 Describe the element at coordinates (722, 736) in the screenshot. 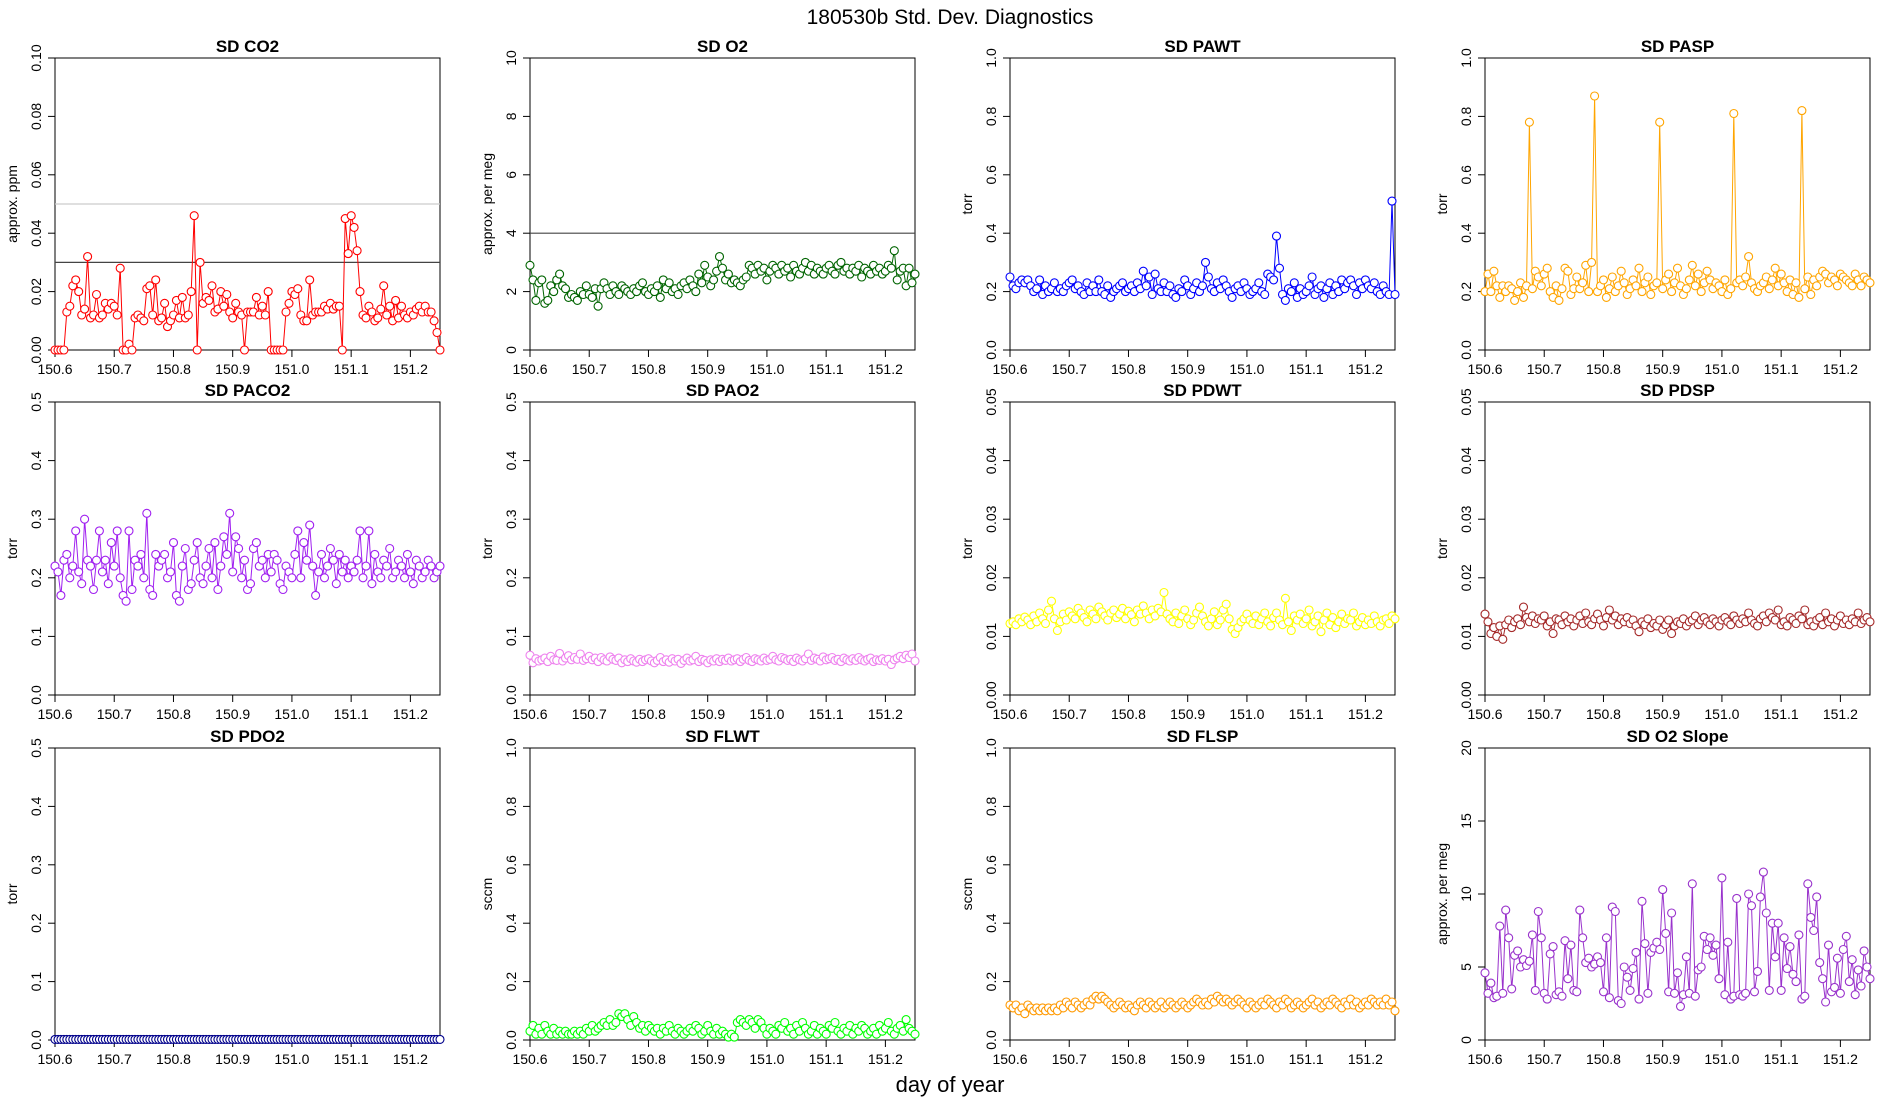

I see `panel-title: SD FLWT` at that location.